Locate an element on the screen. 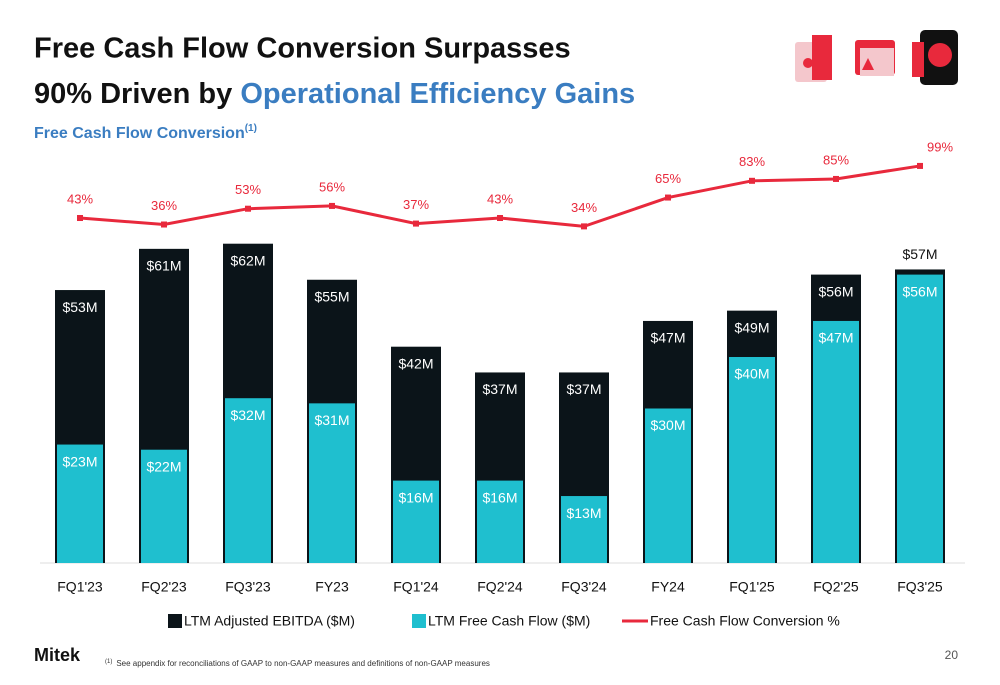  data-label: 85% is located at coordinates (836, 159).